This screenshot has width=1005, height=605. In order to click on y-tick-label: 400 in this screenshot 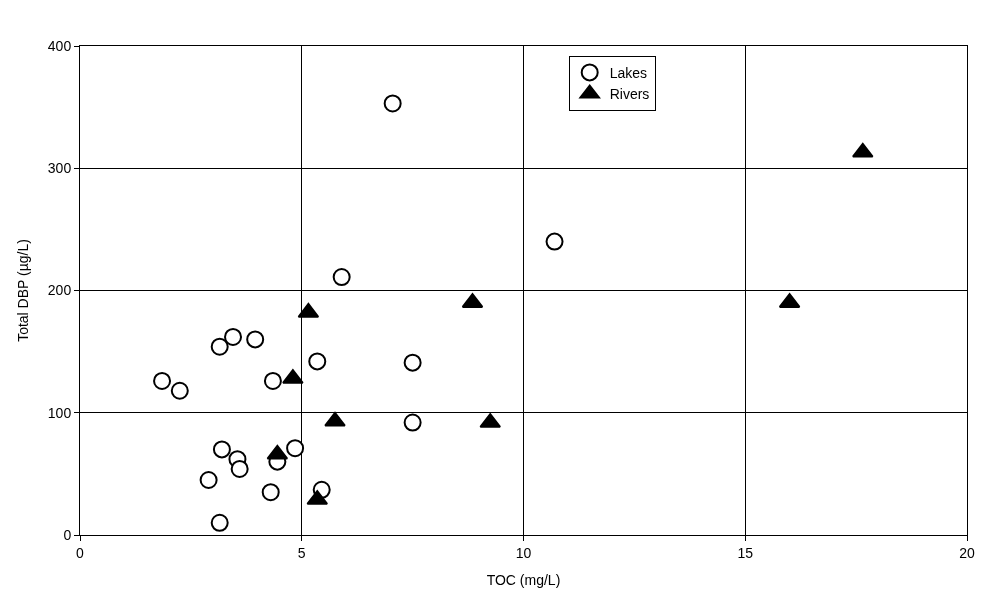, I will do `click(59, 45)`.